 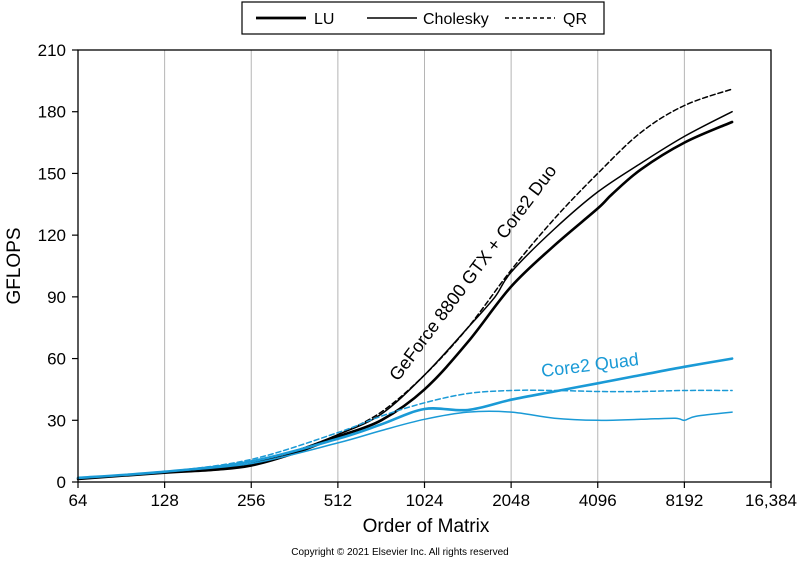 What do you see at coordinates (324, 19) in the screenshot?
I see `legend-label-lu: LU` at bounding box center [324, 19].